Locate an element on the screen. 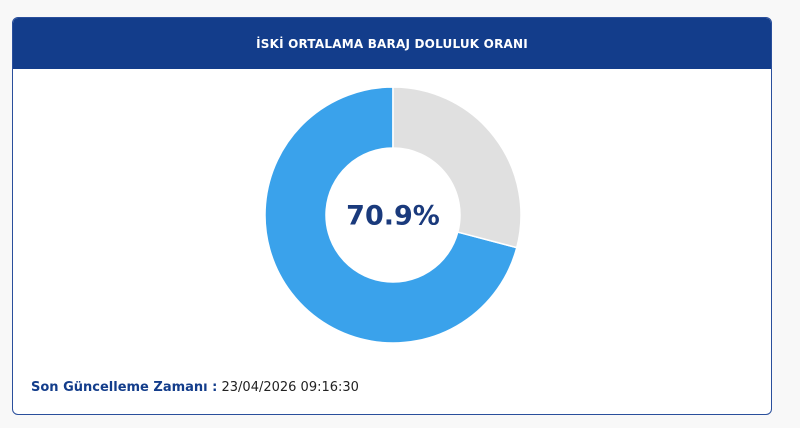 The image size is (800, 428). chart-title: İSKİ ORTALAMA BARAJ DOLULUK ORANI is located at coordinates (392, 43).